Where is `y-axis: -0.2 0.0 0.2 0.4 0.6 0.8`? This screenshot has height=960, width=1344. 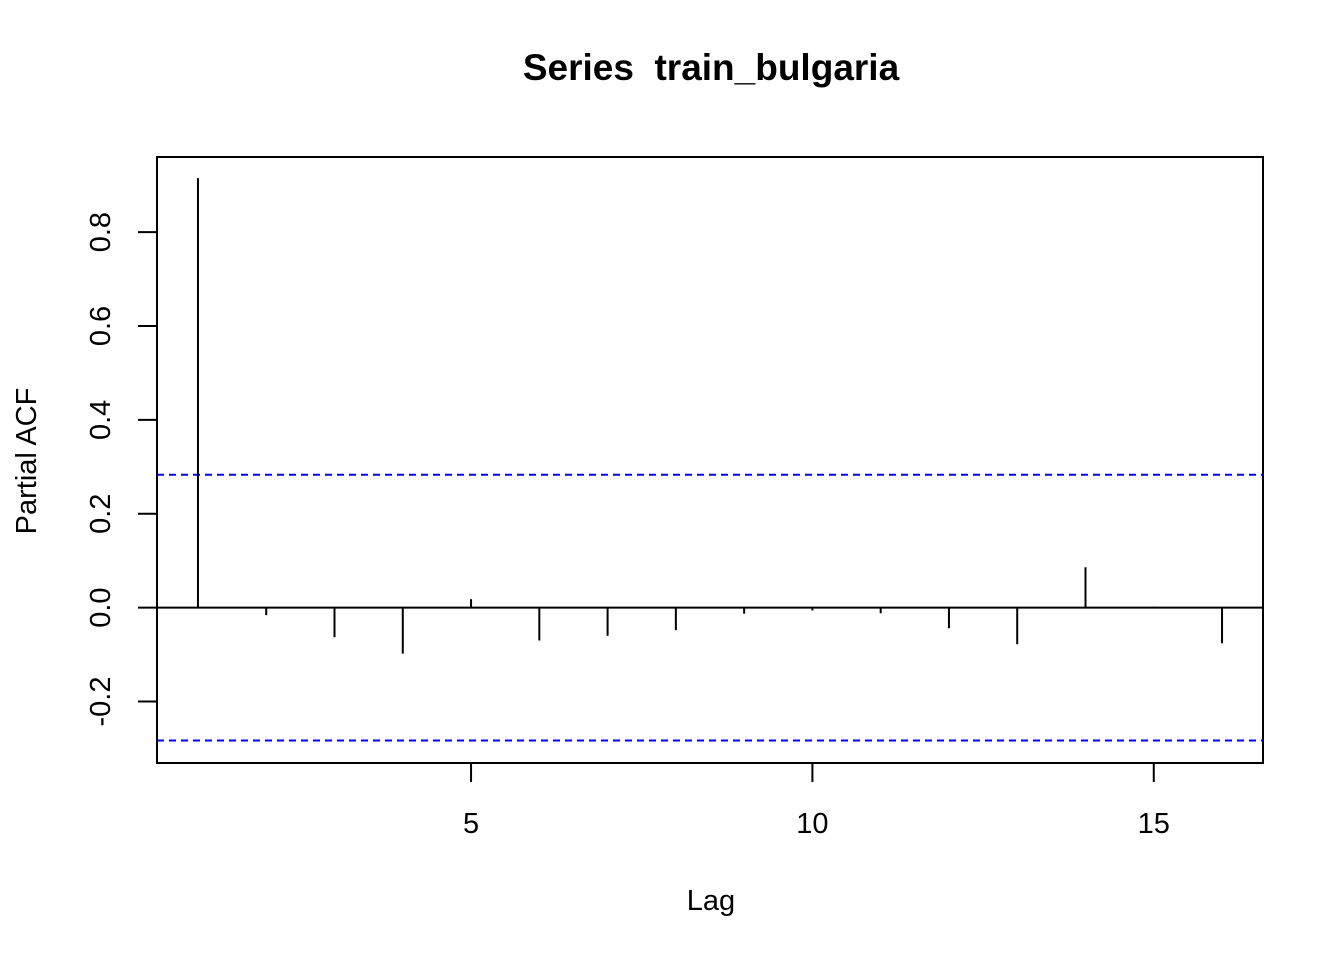
y-axis: -0.2 0.0 0.2 0.4 0.6 0.8 is located at coordinates (121, 469).